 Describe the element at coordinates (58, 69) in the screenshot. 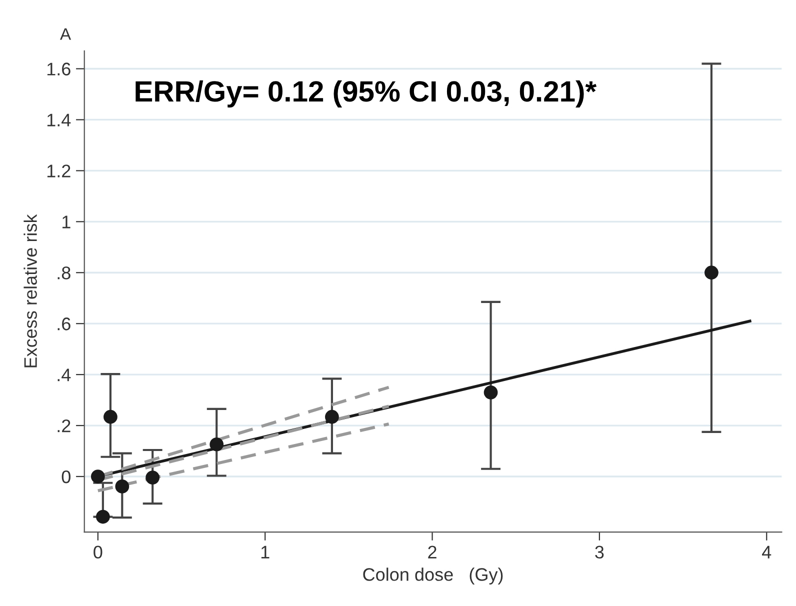

I see `y-tick-label: 1.6` at that location.